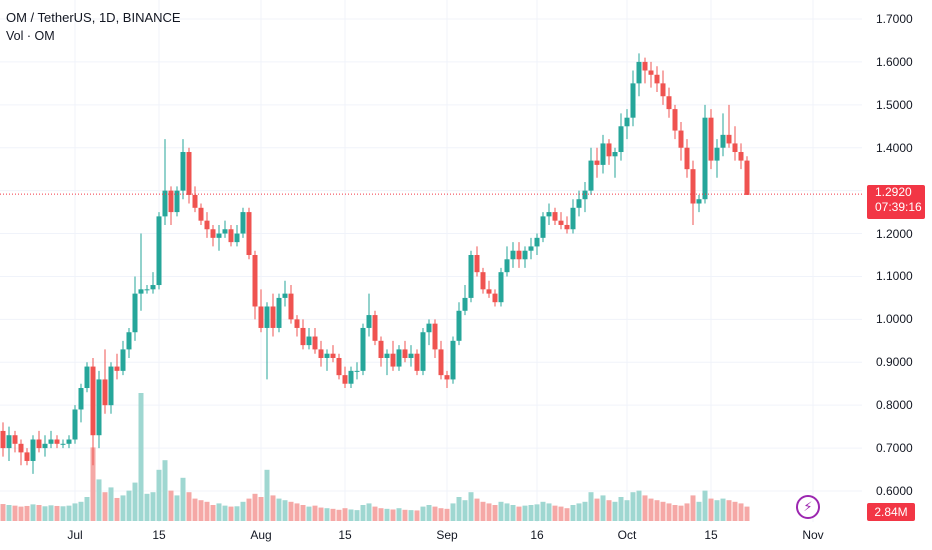 This screenshot has height=550, width=932. What do you see at coordinates (808, 507) in the screenshot?
I see `lightning-icon: ⚡` at bounding box center [808, 507].